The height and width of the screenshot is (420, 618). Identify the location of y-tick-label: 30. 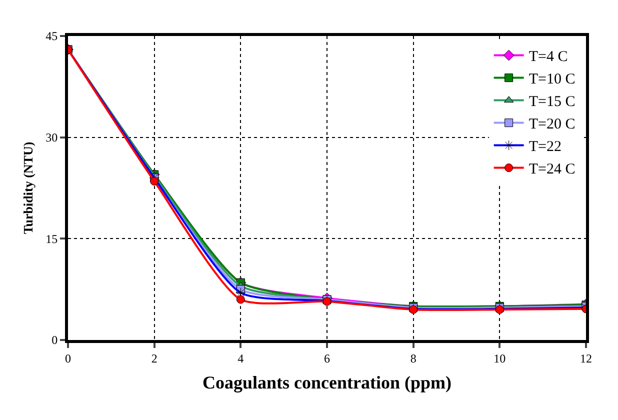
(52, 137).